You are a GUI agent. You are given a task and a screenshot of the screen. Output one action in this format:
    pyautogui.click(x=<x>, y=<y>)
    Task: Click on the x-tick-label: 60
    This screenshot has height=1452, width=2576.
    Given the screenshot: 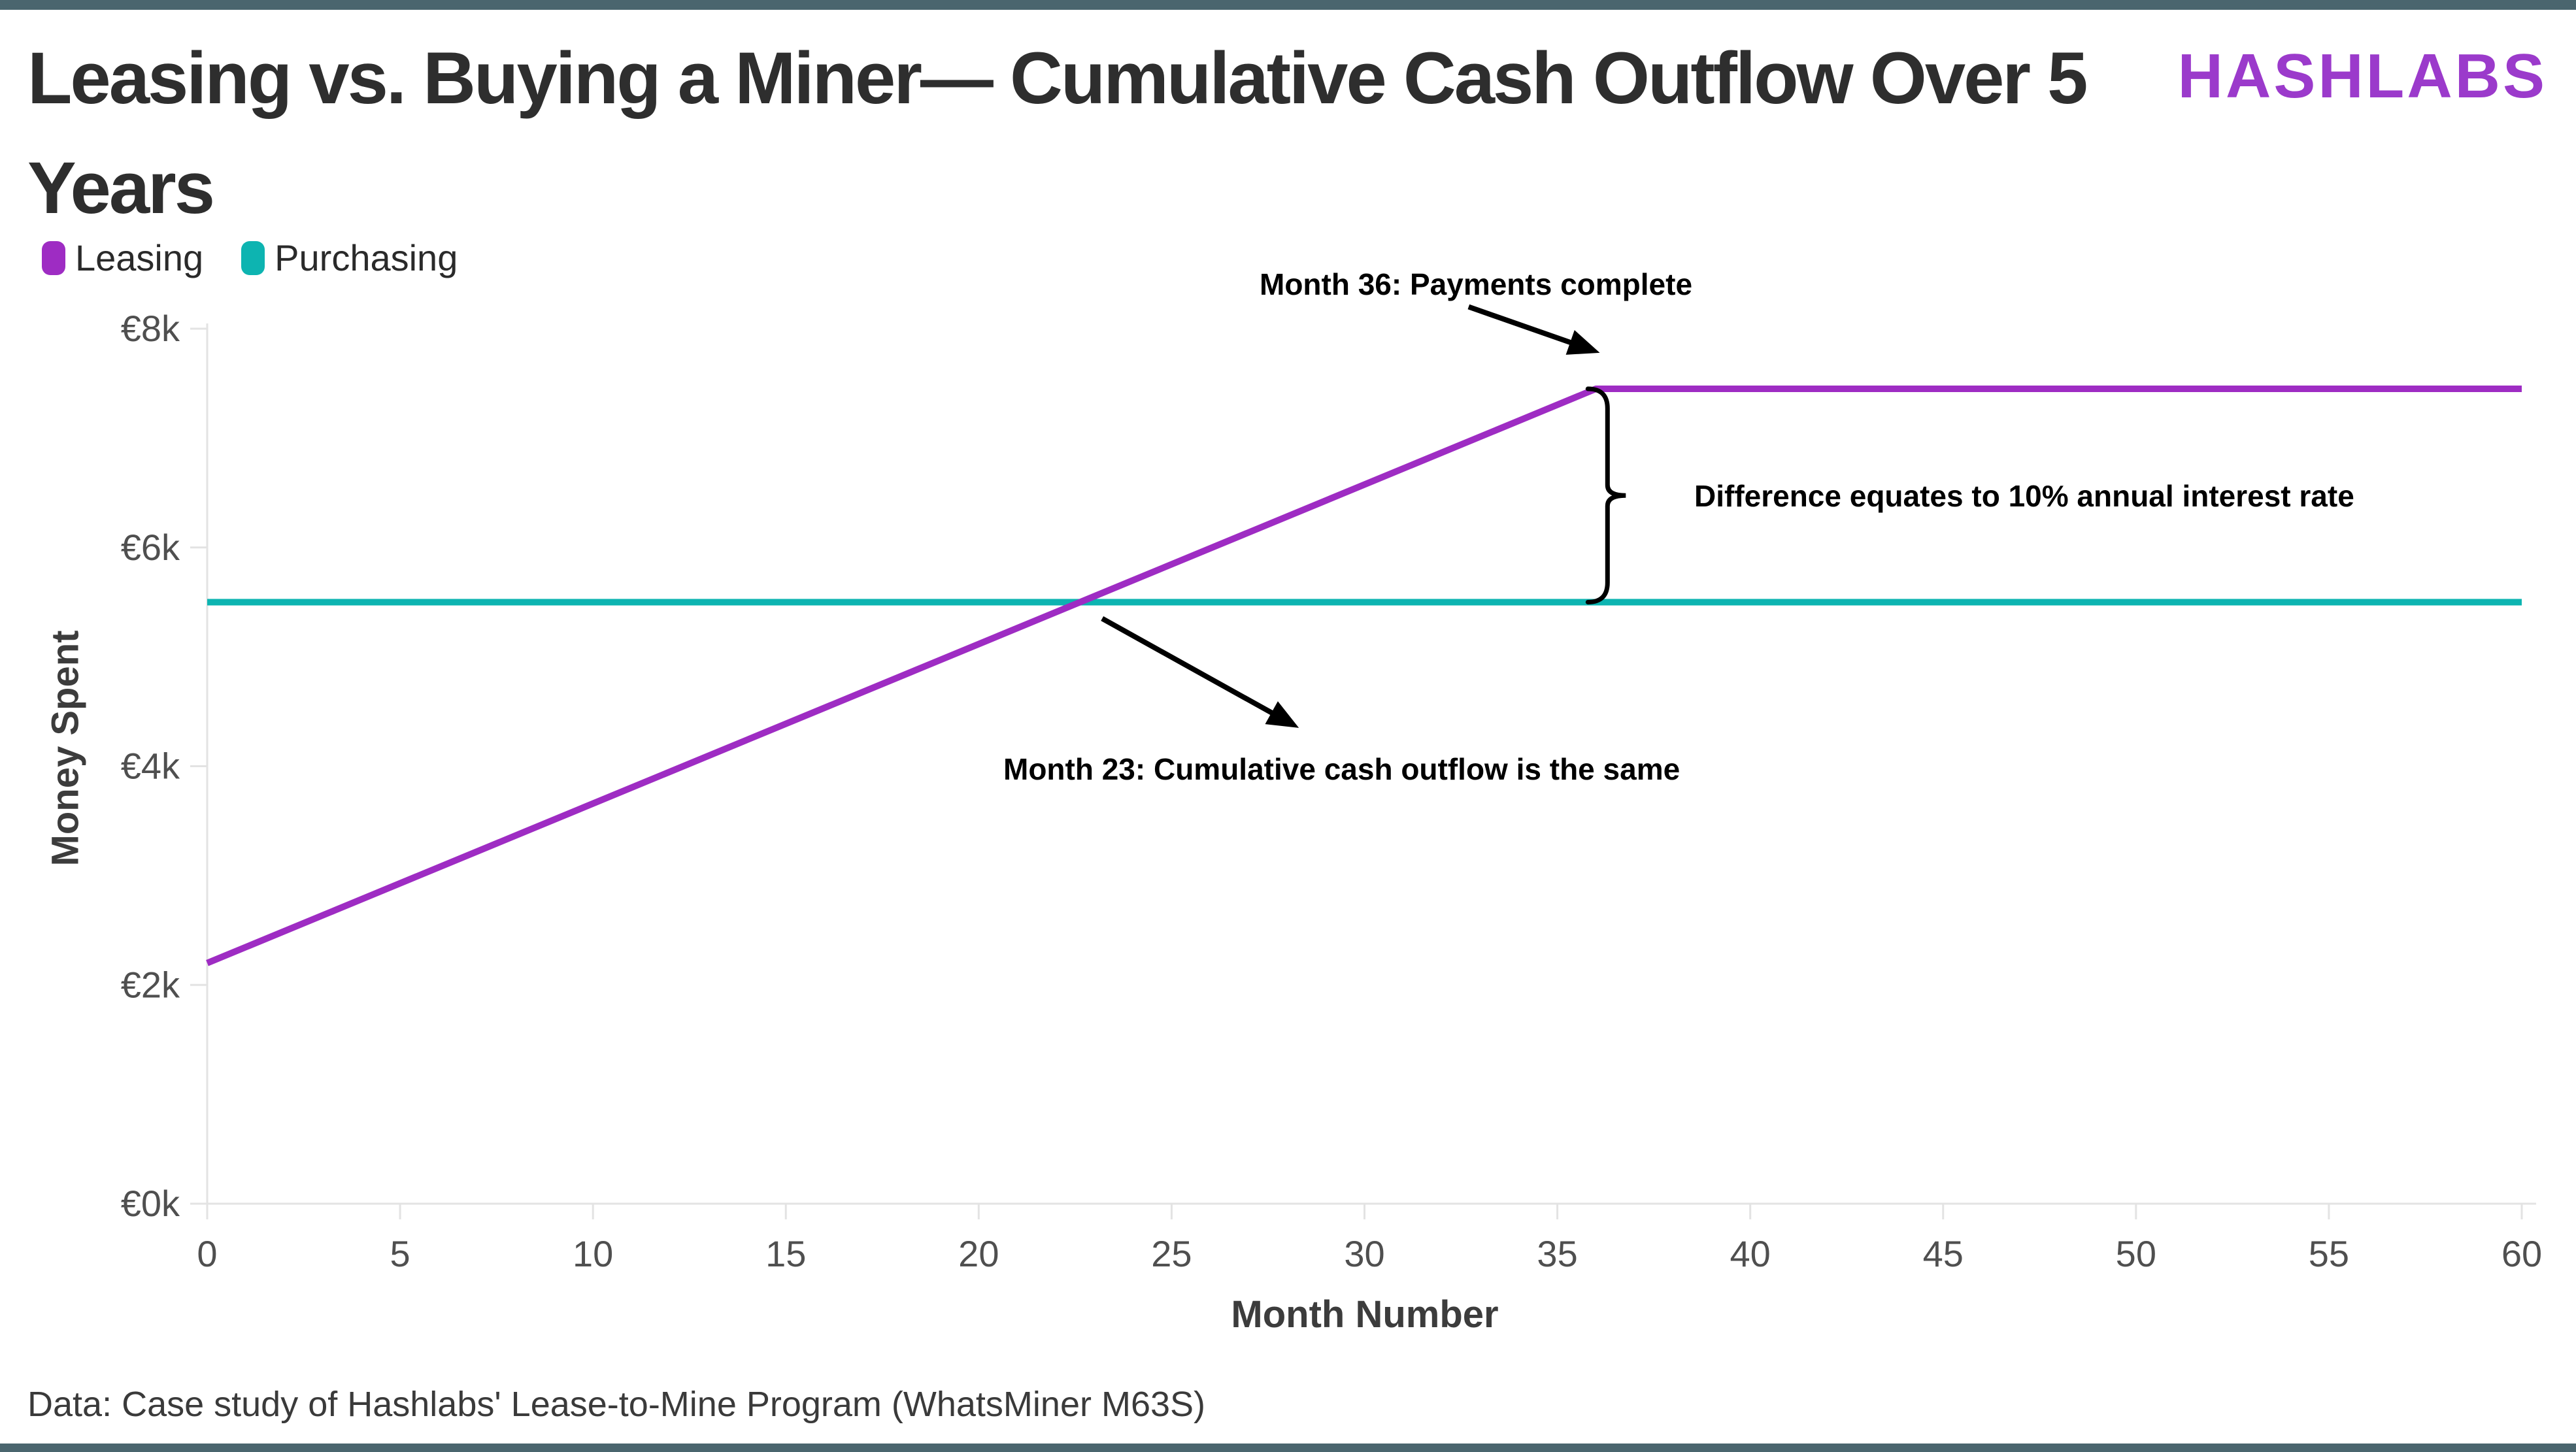 What is the action you would take?
    pyautogui.click(x=2521, y=1253)
    